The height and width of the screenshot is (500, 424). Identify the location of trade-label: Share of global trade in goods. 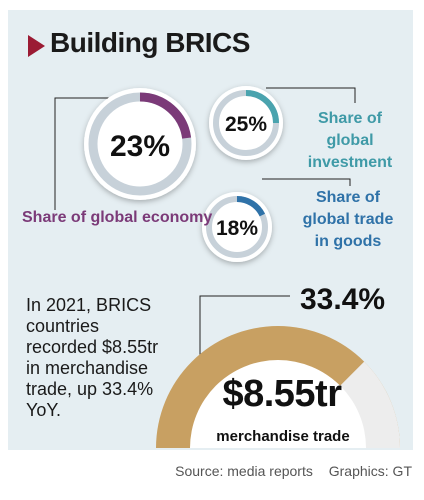
(348, 219).